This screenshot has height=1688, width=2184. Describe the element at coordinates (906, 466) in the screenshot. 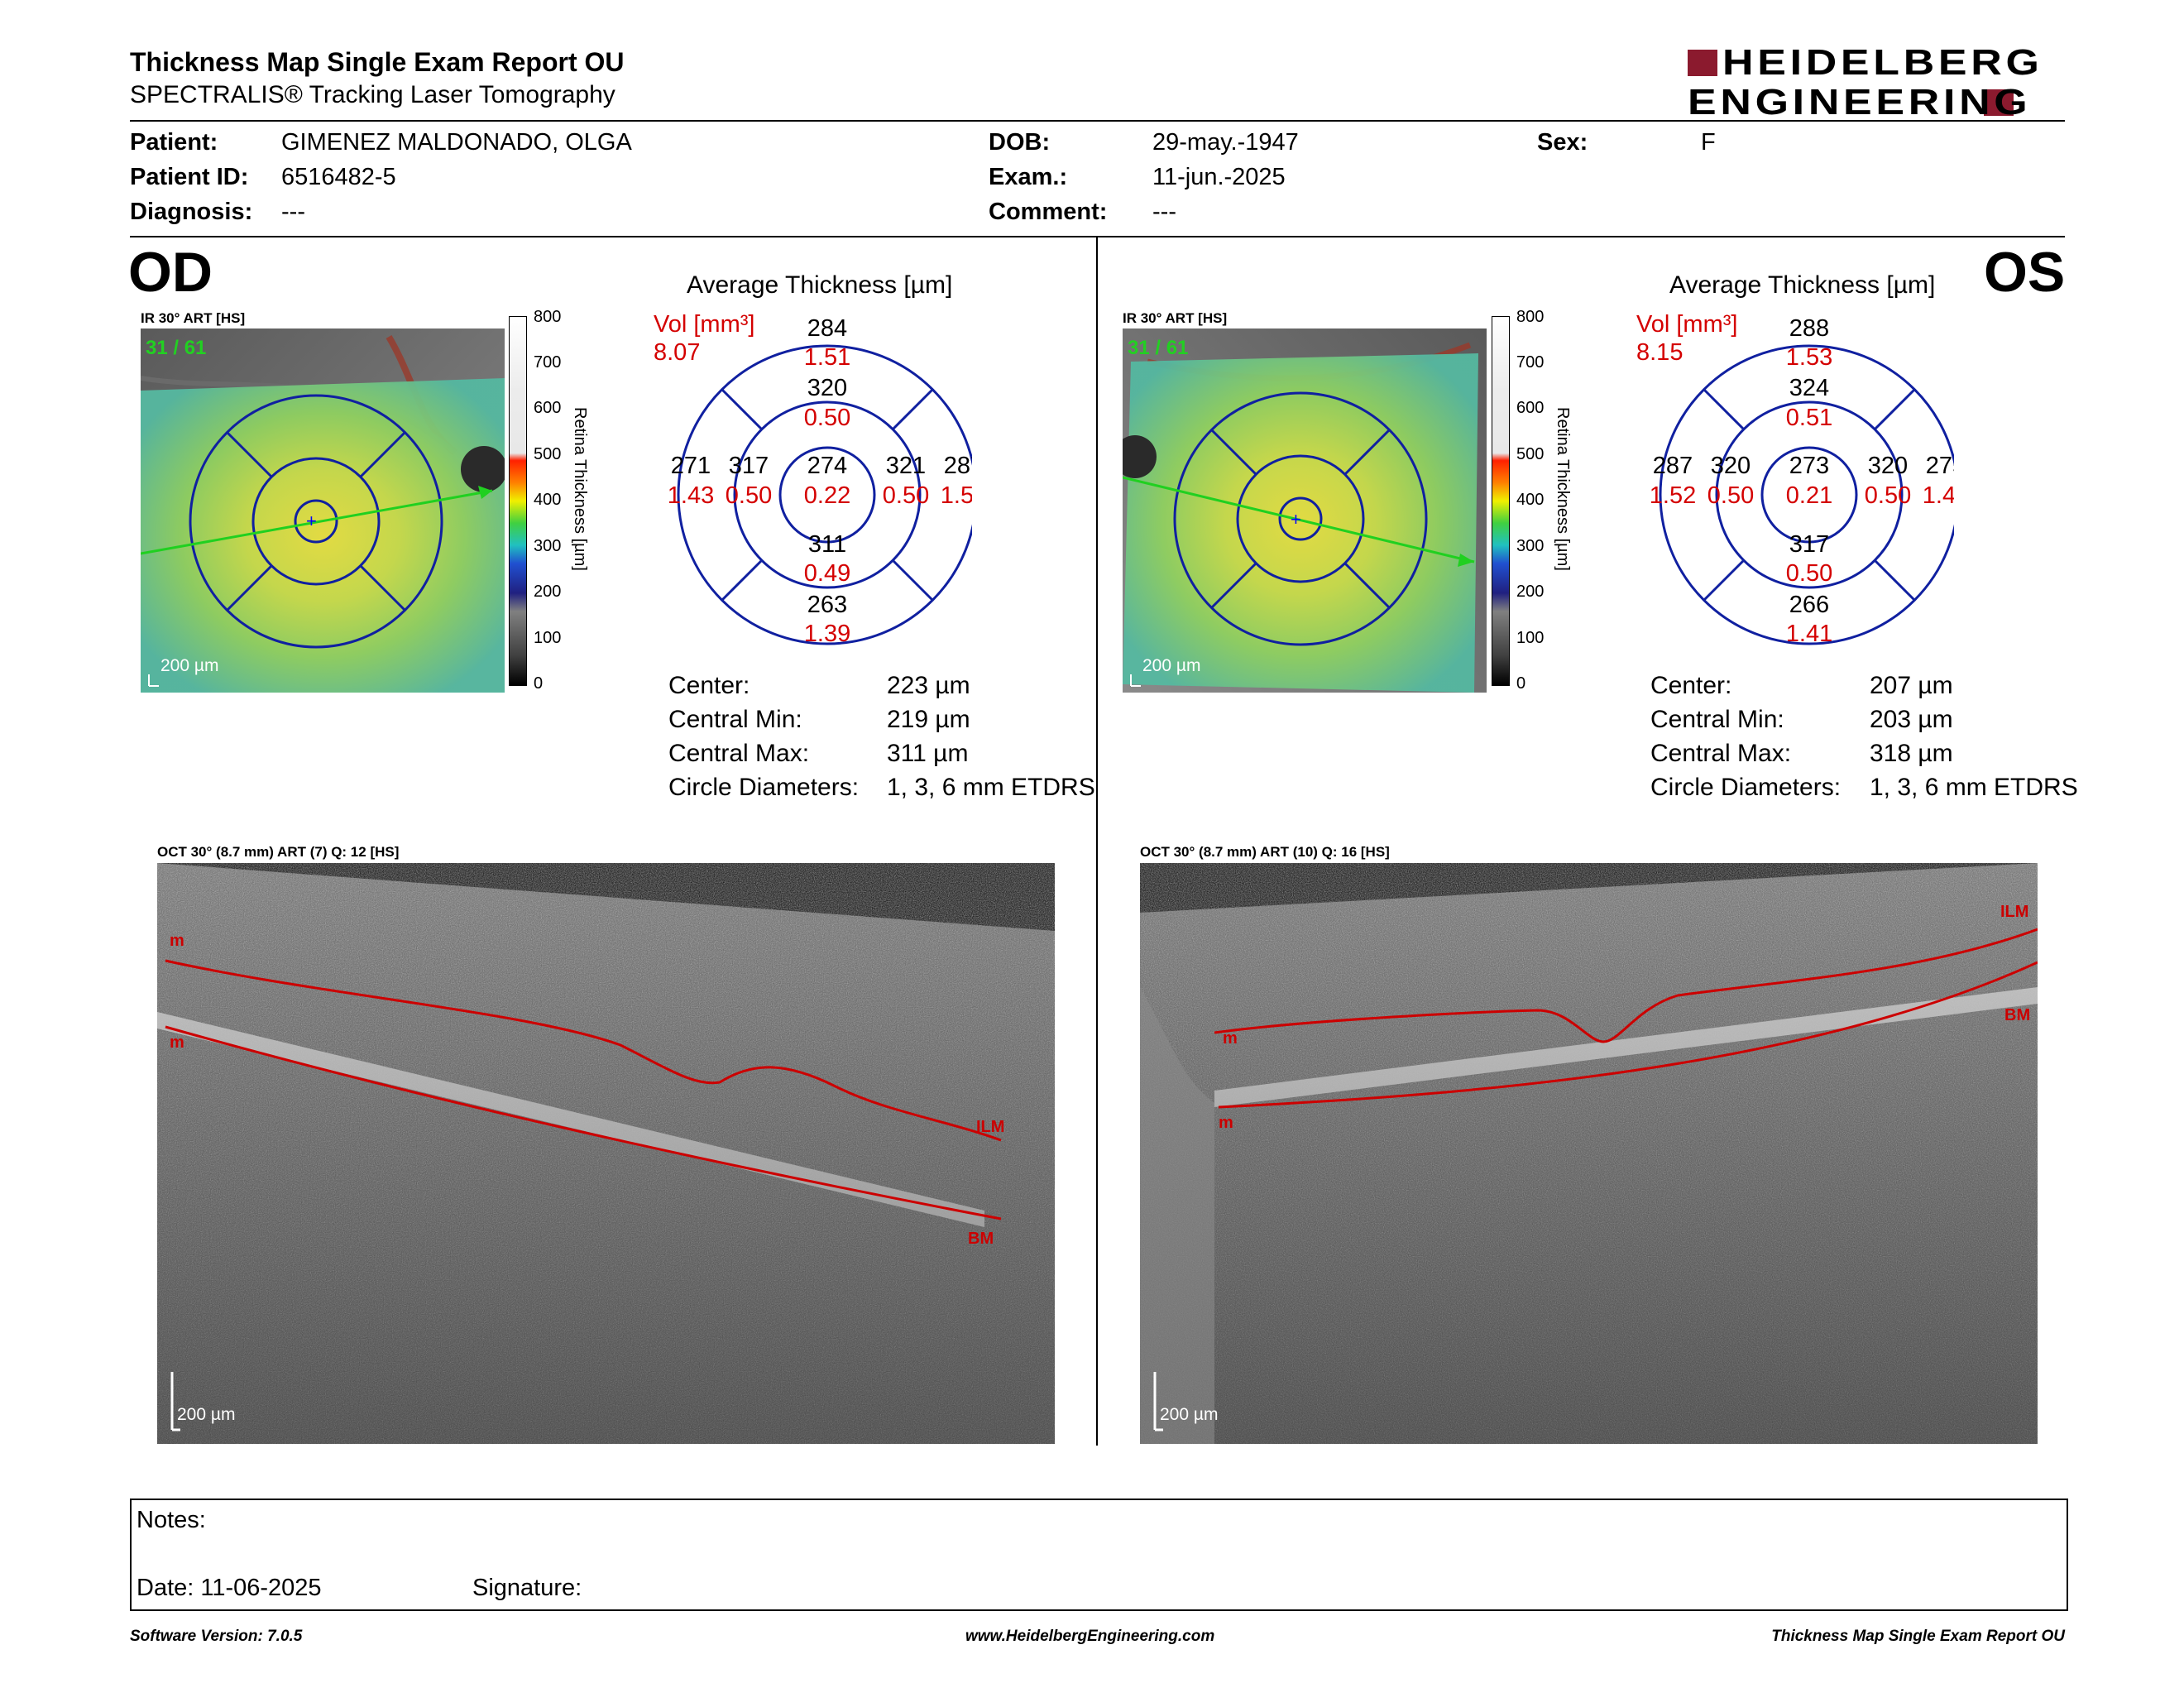

I see `od-inner-right-thickness: 321` at that location.